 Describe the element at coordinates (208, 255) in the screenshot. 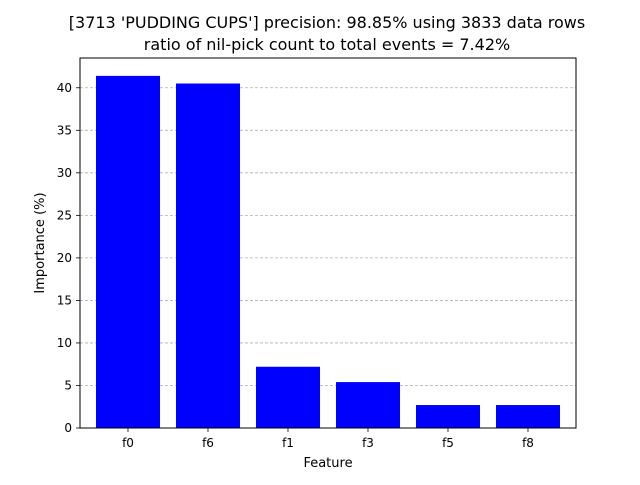

I see `bar-f6` at that location.